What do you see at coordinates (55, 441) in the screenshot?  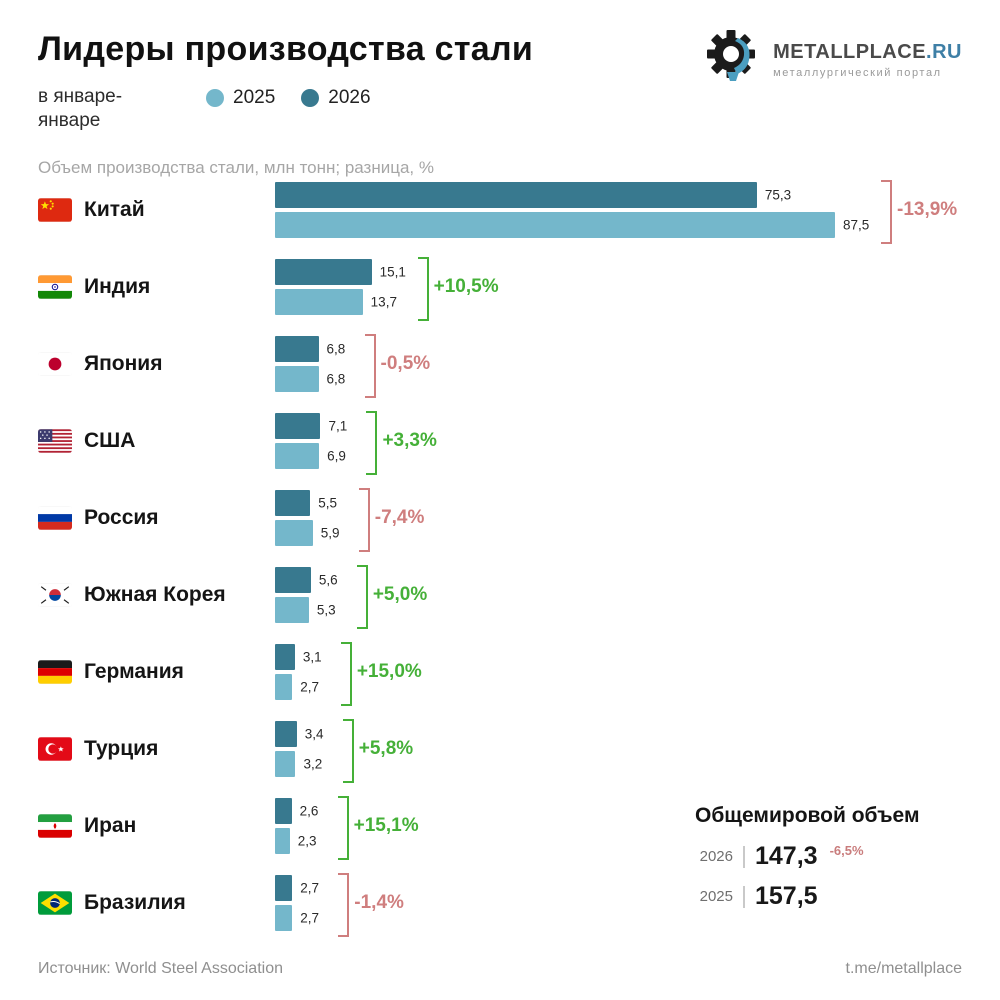 I see `us-flag-icon` at bounding box center [55, 441].